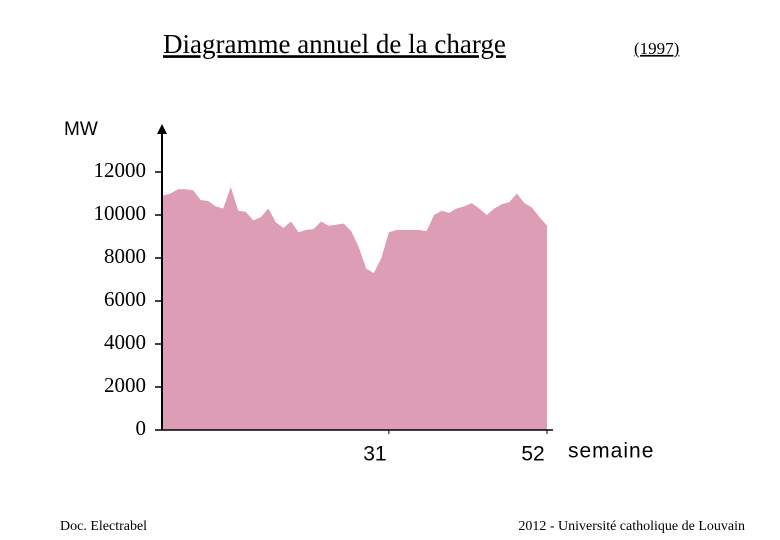 This screenshot has width=780, height=540. What do you see at coordinates (611, 451) in the screenshot?
I see `x-axis-label: semaine` at bounding box center [611, 451].